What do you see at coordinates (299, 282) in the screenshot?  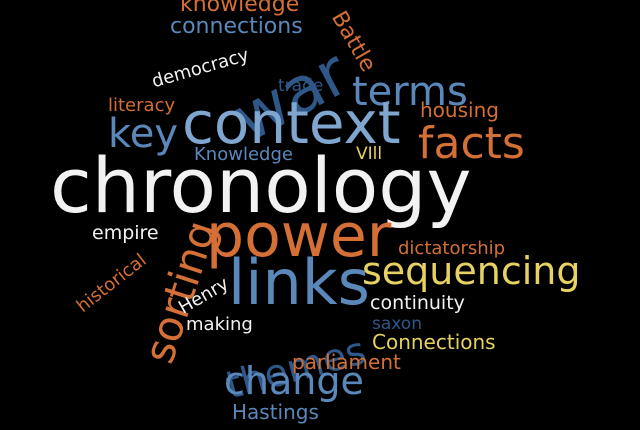 I see `word-links: links` at bounding box center [299, 282].